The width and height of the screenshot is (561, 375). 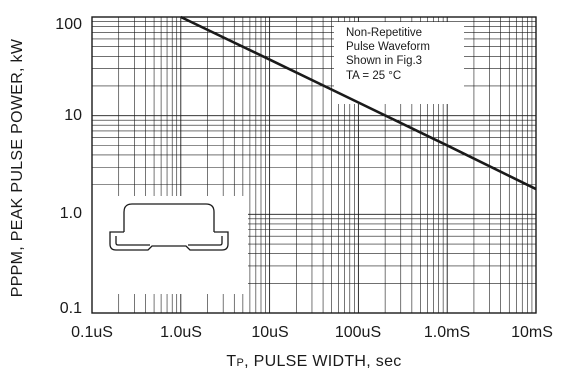 I want to click on x-tick-label: 10mS, so click(x=532, y=332).